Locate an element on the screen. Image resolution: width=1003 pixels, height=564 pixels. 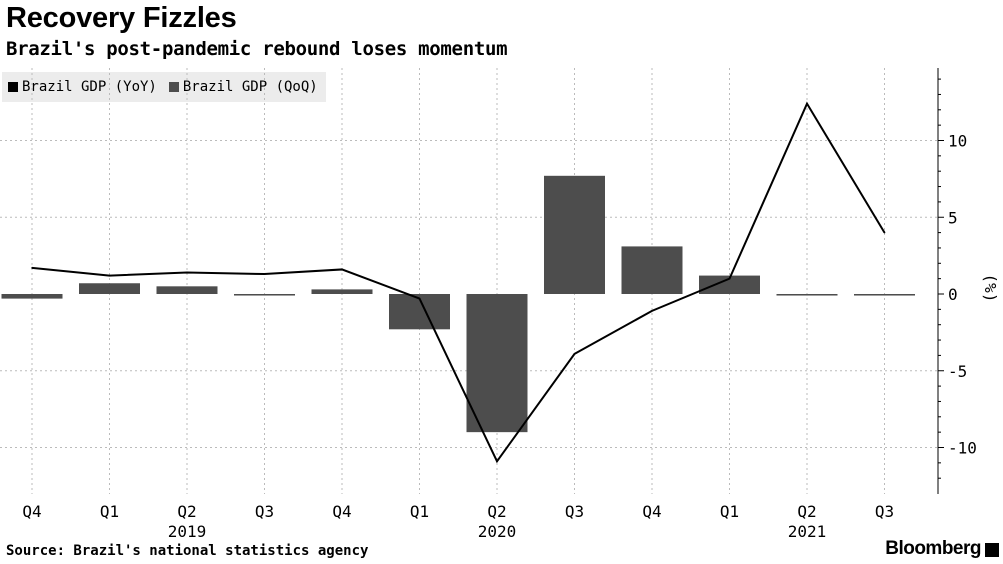
legend-swatch-yoy is located at coordinates (13, 87).